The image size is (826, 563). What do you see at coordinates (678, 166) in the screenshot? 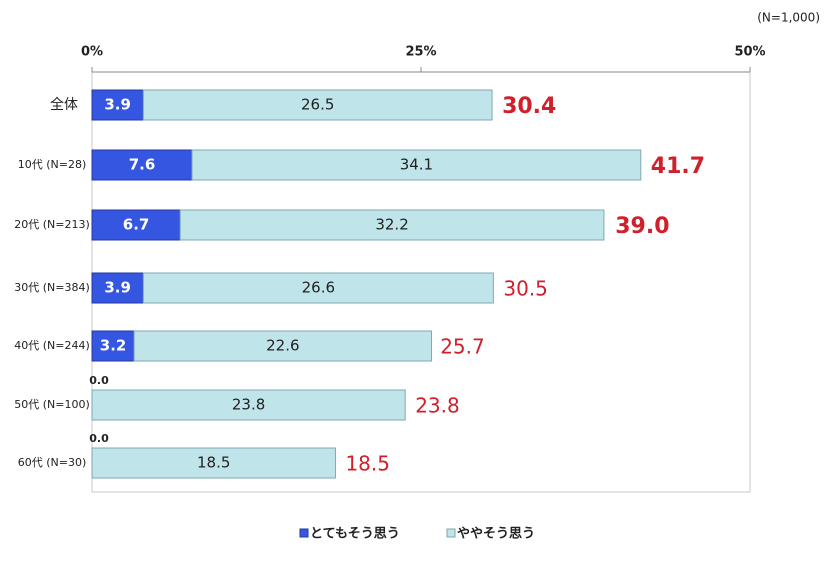
I see `total-label: 41.7` at bounding box center [678, 166].